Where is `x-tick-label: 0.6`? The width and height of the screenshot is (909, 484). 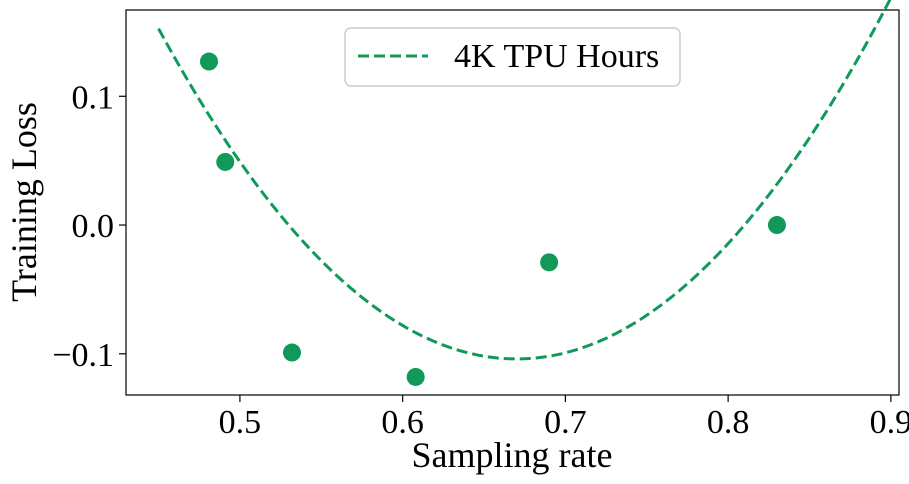 x-tick-label: 0.6 is located at coordinates (402, 422).